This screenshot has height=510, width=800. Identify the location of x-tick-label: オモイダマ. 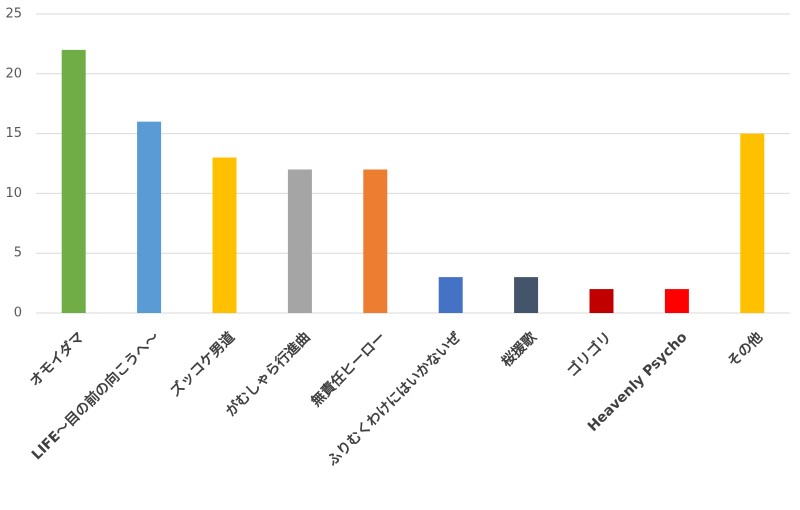
(56, 359).